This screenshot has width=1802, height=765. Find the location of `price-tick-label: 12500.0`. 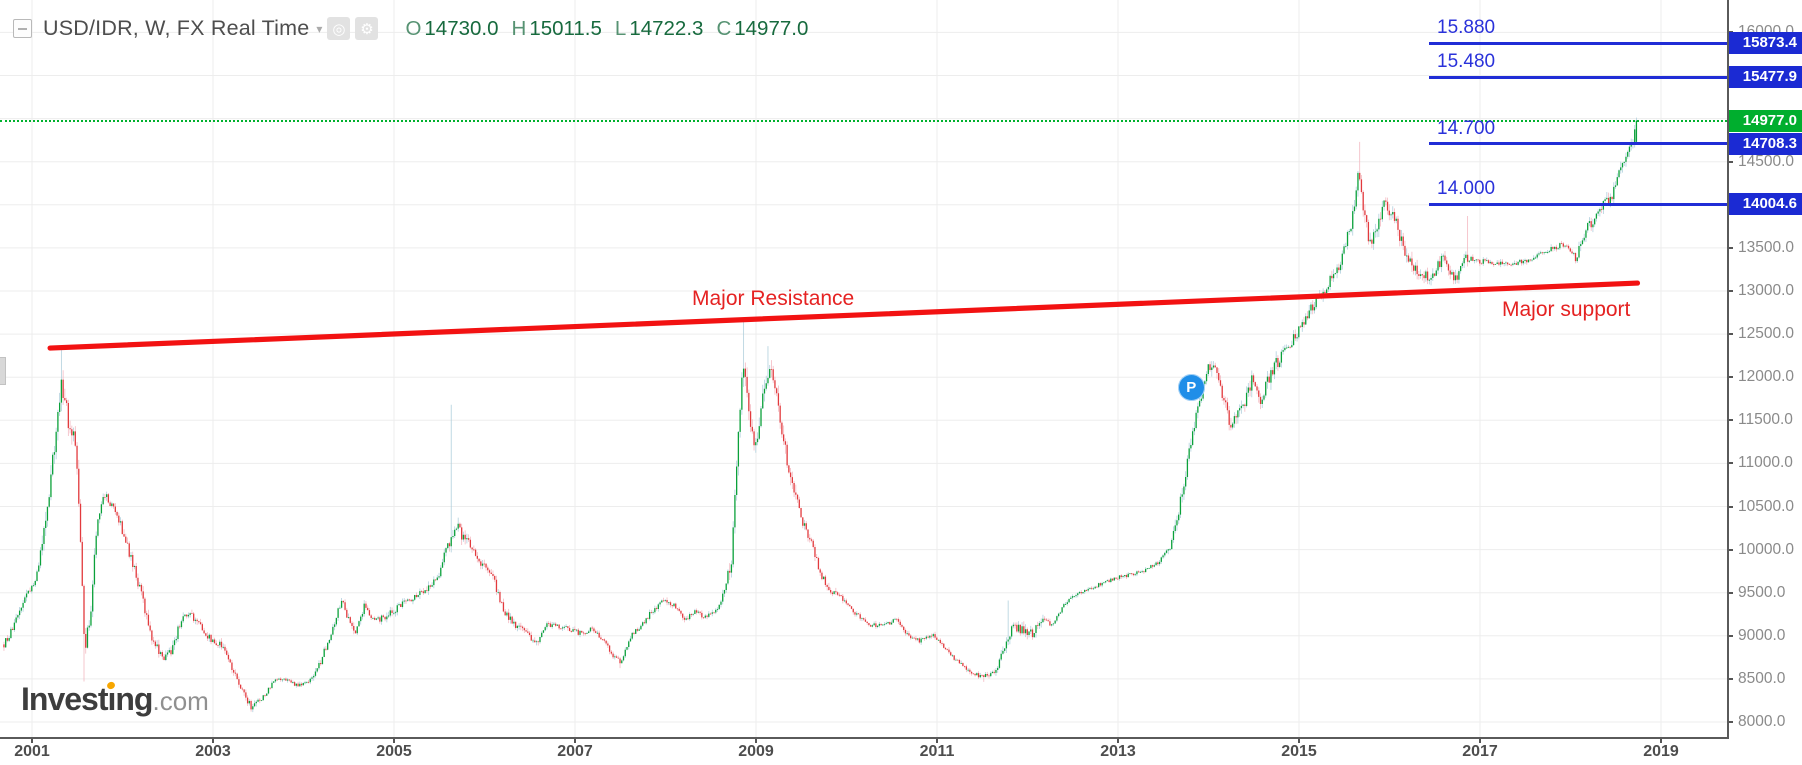

price-tick-label: 12500.0 is located at coordinates (1766, 334).